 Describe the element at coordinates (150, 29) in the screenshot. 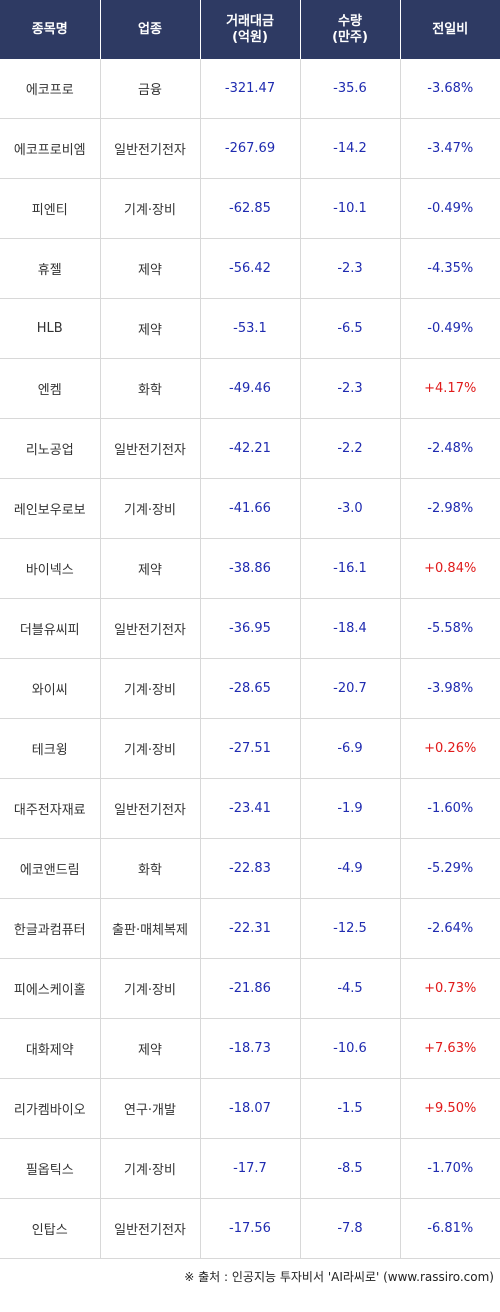

I see `header-sector: 업종` at that location.